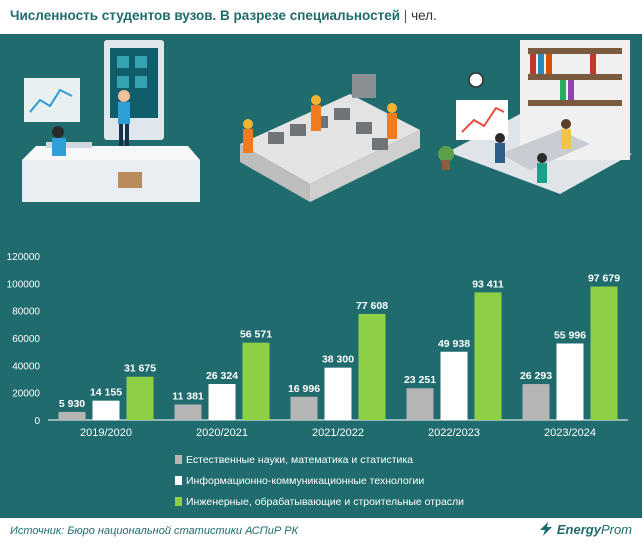 Image resolution: width=642 pixels, height=545 pixels. Describe the element at coordinates (535, 117) in the screenshot. I see `office-team-scene` at that location.